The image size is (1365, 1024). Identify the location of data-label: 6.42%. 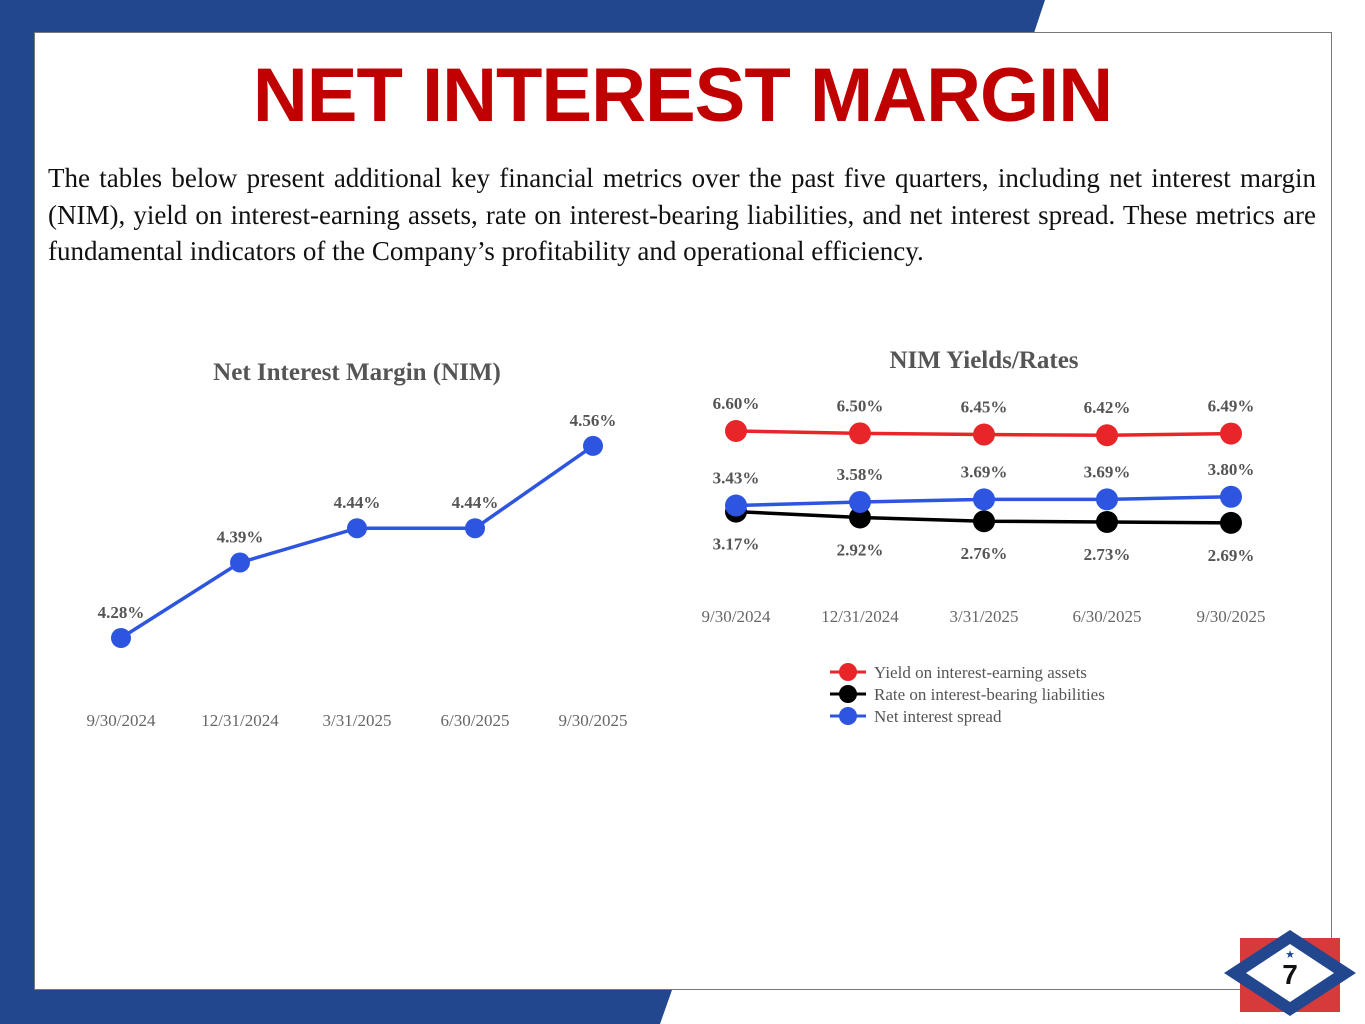
(1107, 407).